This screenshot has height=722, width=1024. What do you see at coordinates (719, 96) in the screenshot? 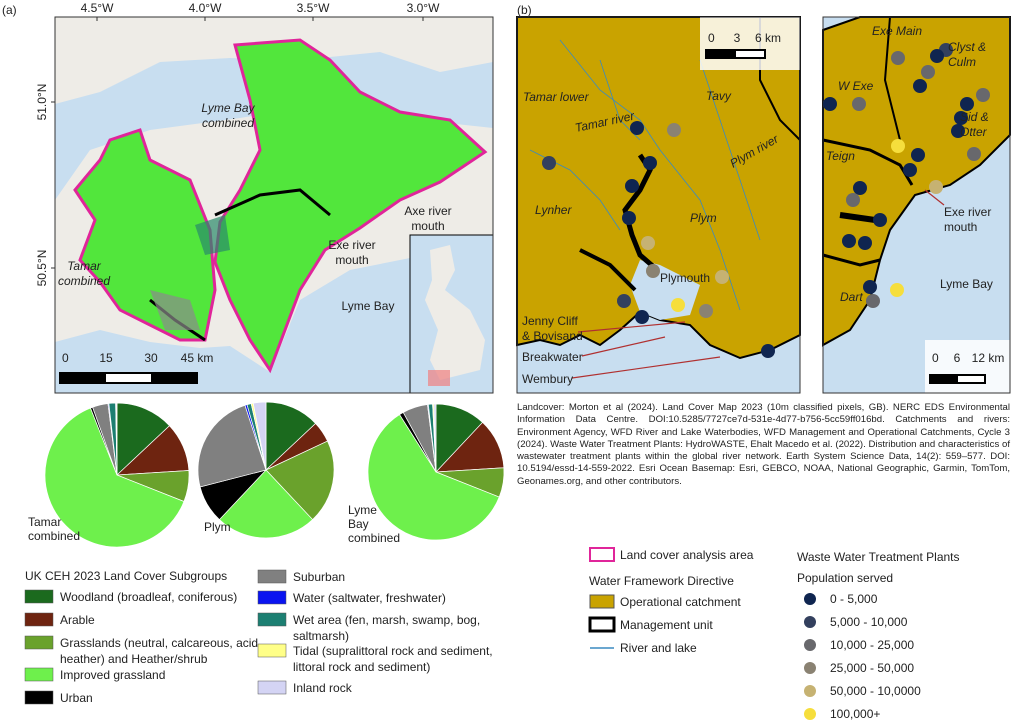
I see `map-label: Tavy` at bounding box center [719, 96].